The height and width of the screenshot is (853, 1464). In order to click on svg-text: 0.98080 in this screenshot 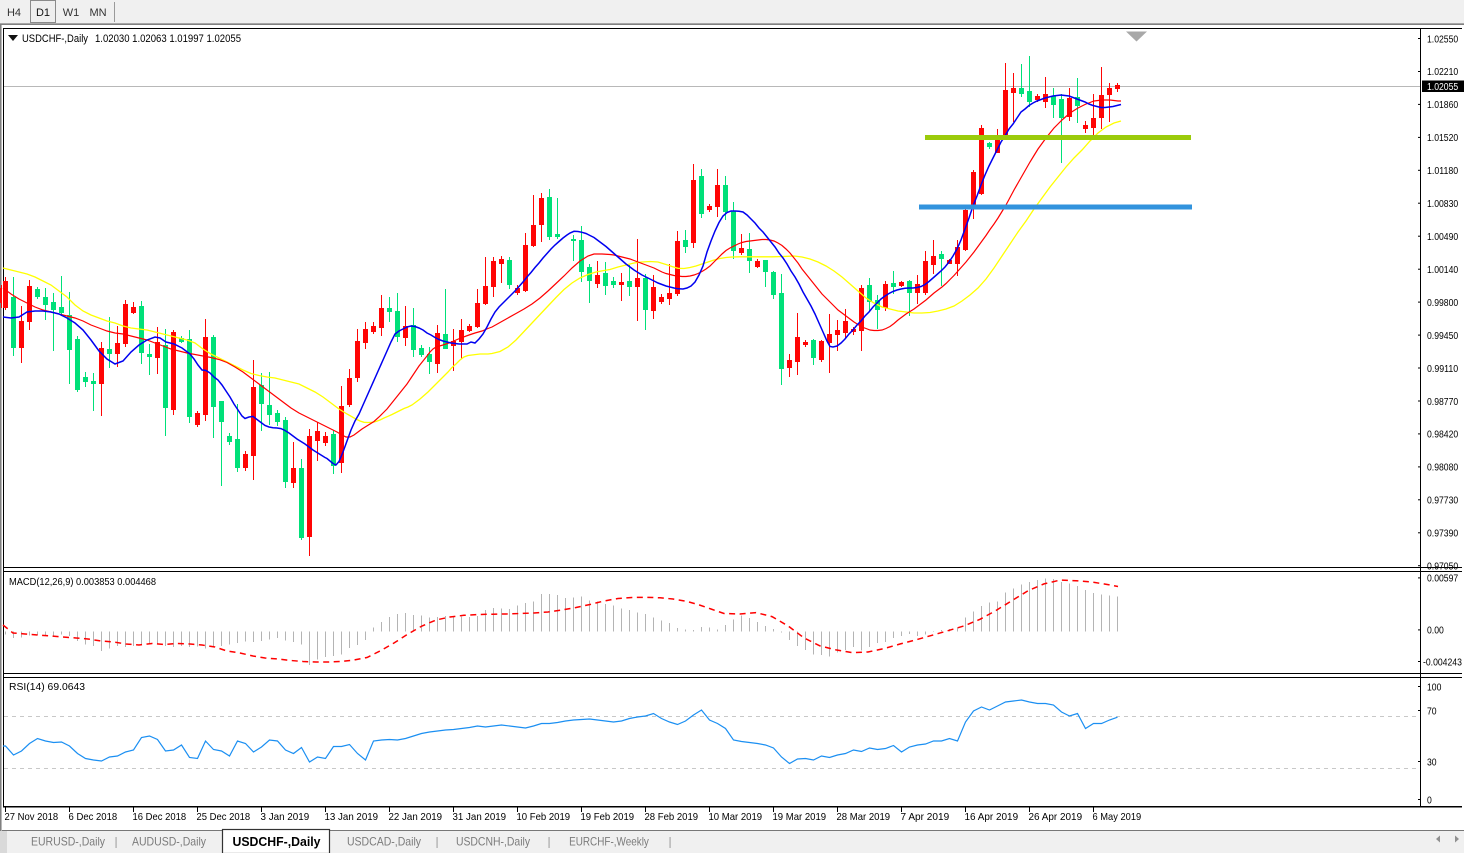, I will do `click(1443, 468)`.